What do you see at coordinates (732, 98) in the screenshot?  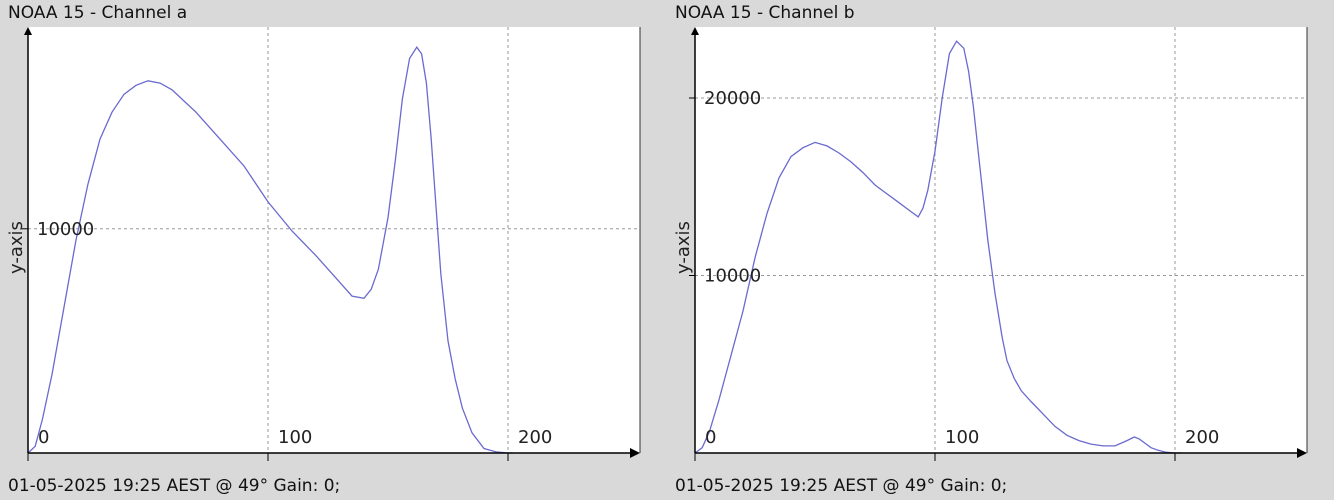 I see `y-tick-label: 20000` at bounding box center [732, 98].